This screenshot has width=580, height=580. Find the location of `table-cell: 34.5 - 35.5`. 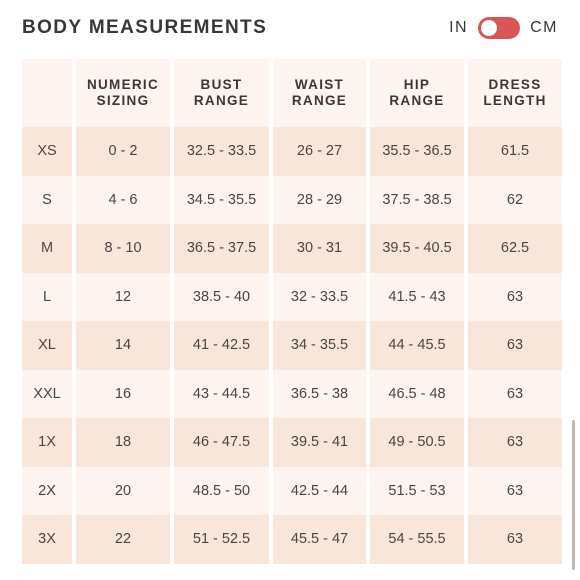

table-cell: 34.5 - 35.5 is located at coordinates (221, 199).